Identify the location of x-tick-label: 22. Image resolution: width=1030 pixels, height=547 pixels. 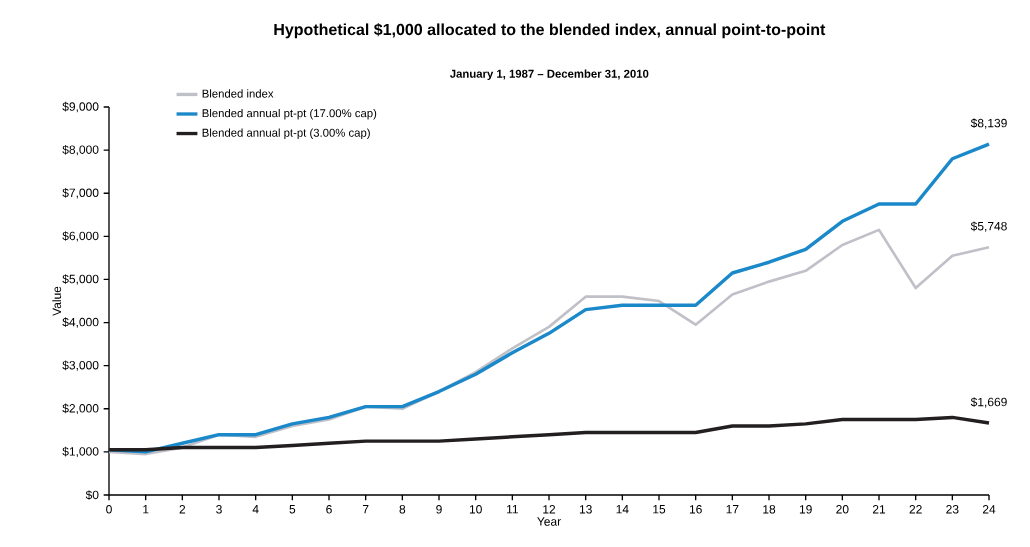
(915, 509).